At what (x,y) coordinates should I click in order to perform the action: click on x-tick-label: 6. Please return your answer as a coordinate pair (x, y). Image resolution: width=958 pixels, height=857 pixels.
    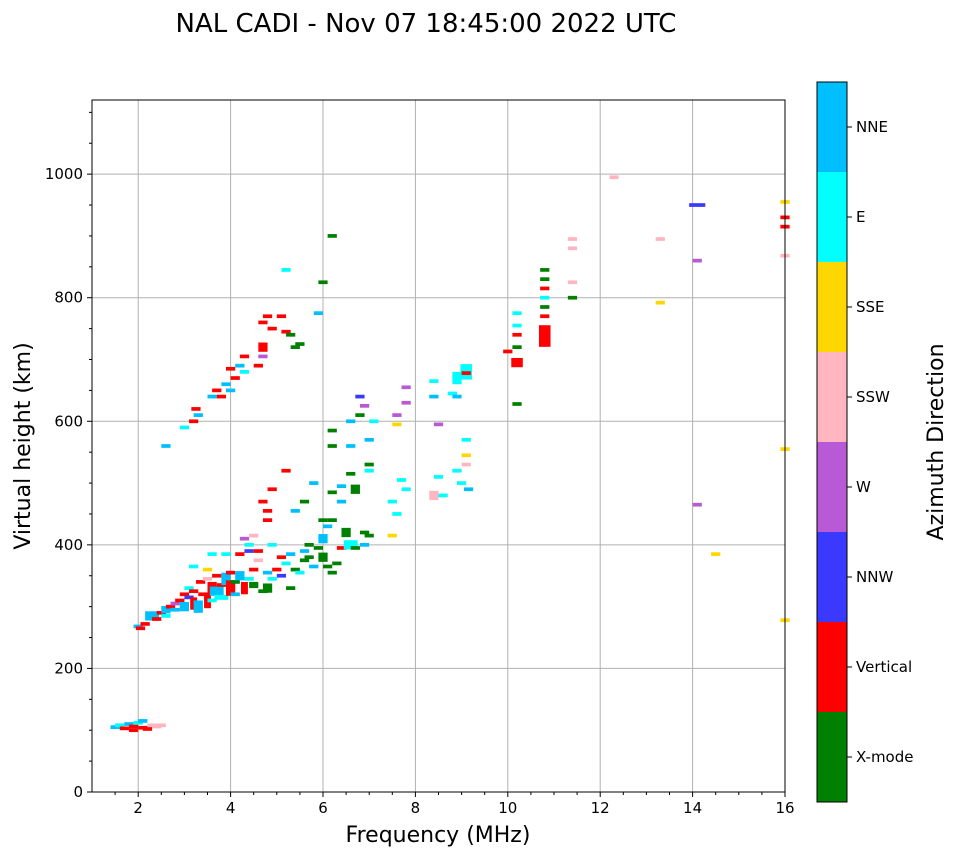
    Looking at the image, I should click on (323, 808).